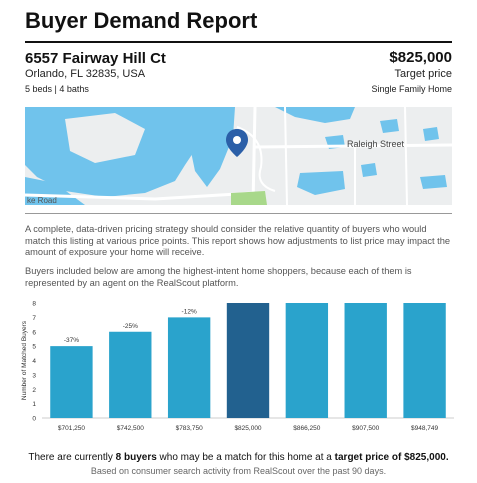 The height and width of the screenshot is (483, 477). What do you see at coordinates (237, 143) in the screenshot?
I see `map-pin-icon` at bounding box center [237, 143].